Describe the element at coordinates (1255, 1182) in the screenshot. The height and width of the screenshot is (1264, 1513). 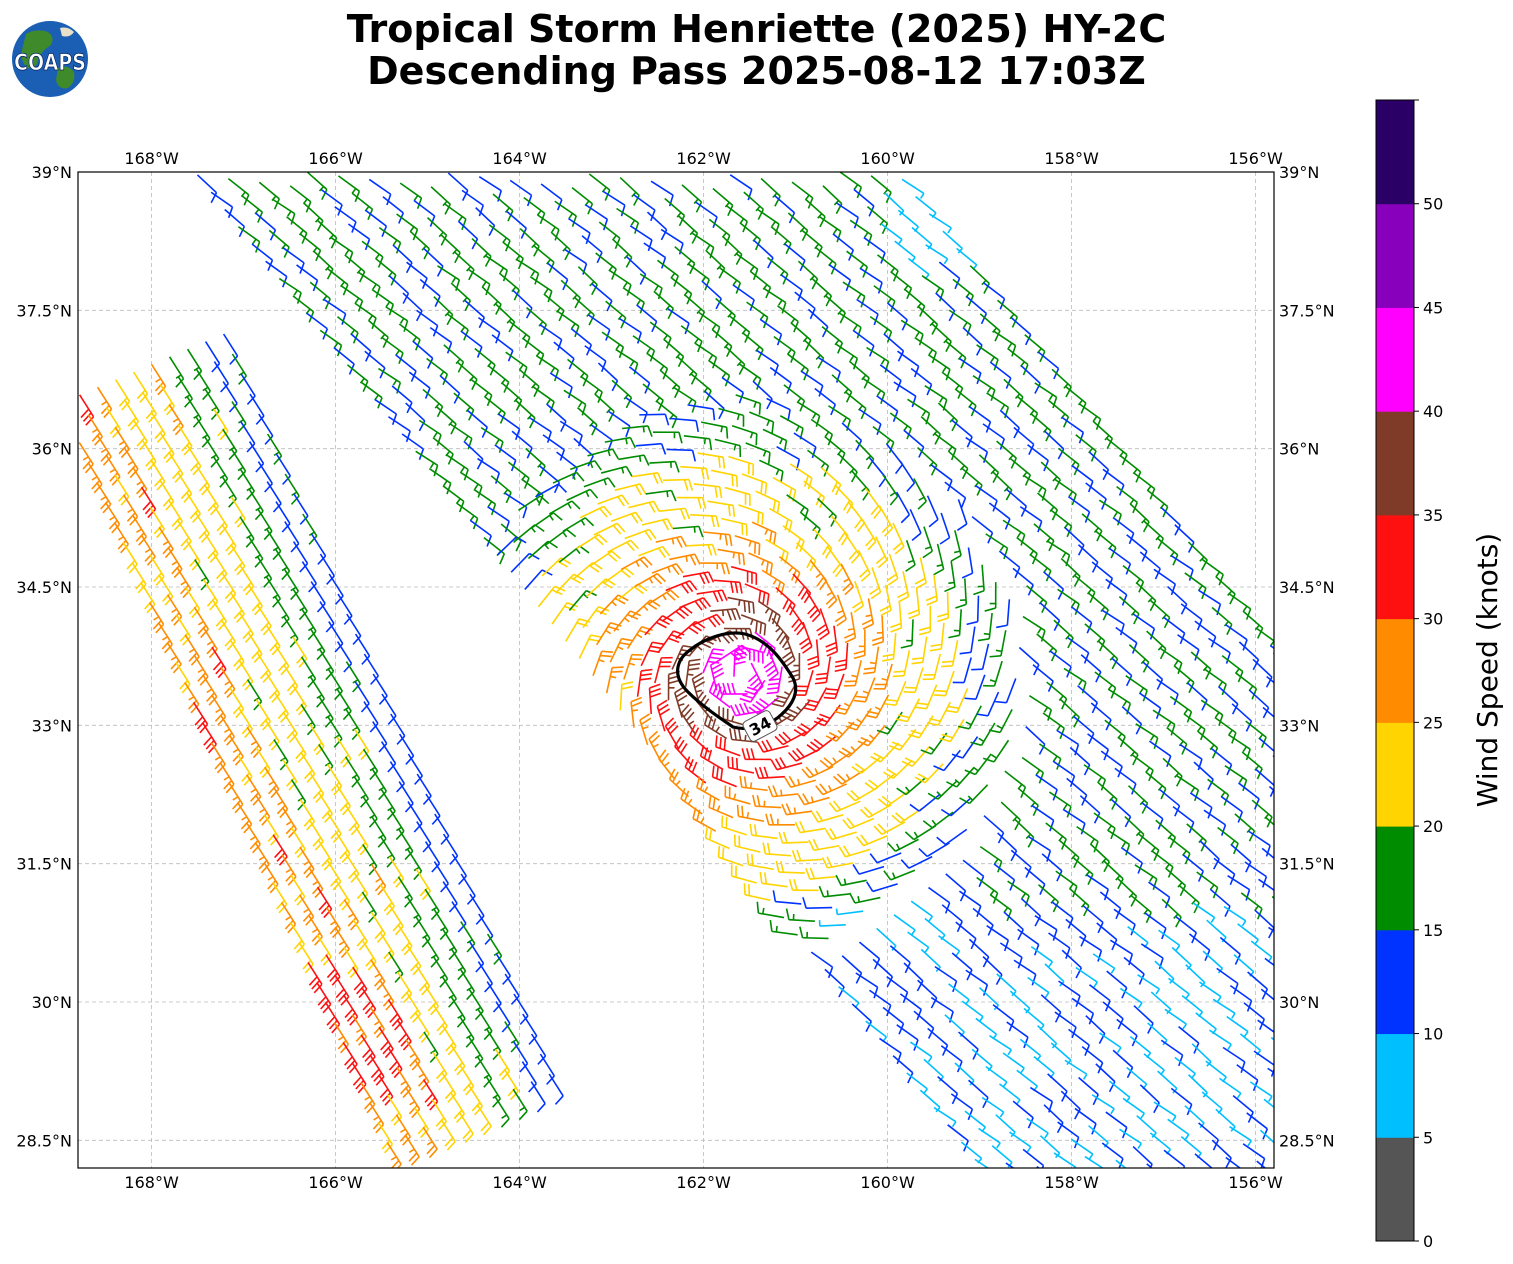
I see `lon-label-bottom: 156°W` at that location.